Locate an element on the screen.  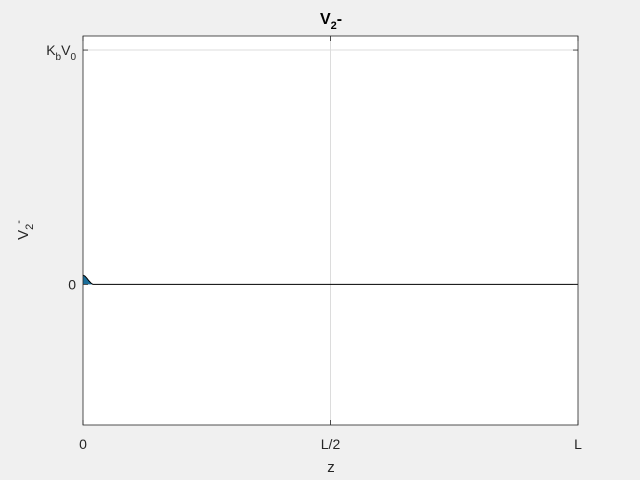
x-axis-label: z is located at coordinates (331, 467).